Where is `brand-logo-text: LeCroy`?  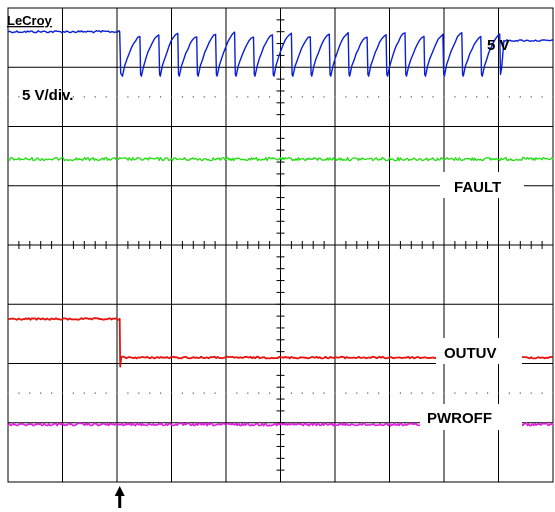 brand-logo-text: LeCroy is located at coordinates (30, 20).